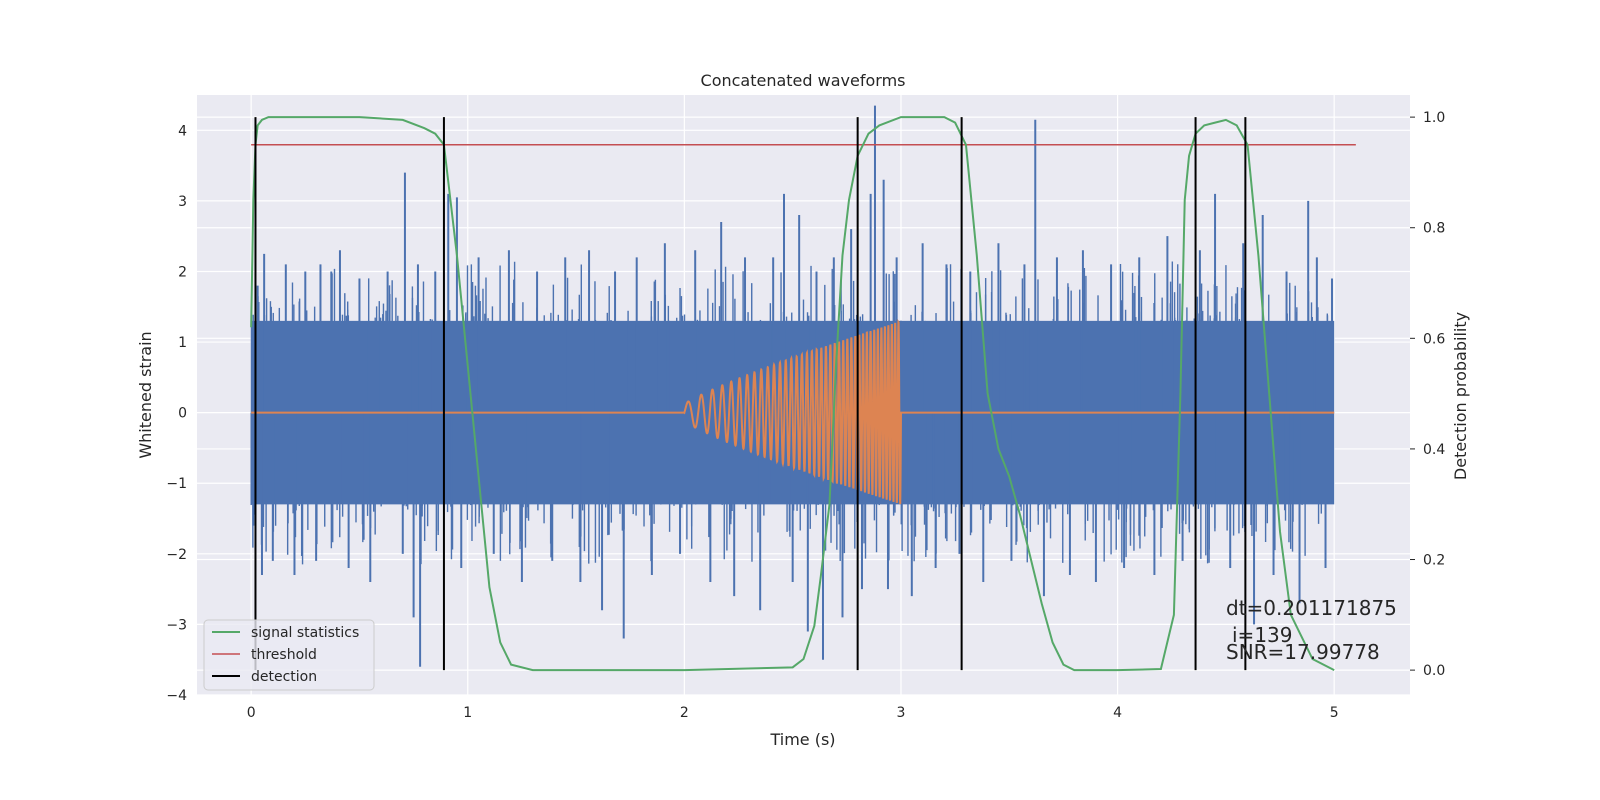  Describe the element at coordinates (901, 713) in the screenshot. I see `x-tick-label: 3` at that location.